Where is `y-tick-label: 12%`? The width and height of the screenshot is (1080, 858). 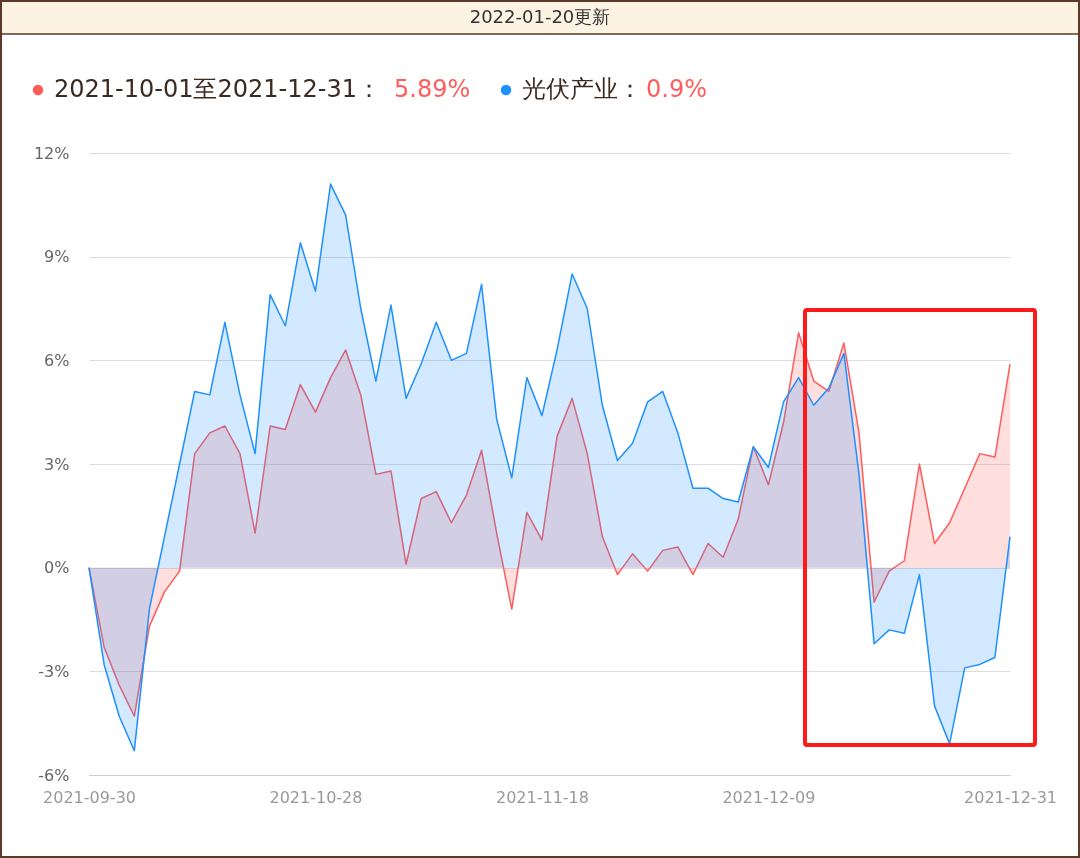
y-tick-label: 12% is located at coordinates (51, 153).